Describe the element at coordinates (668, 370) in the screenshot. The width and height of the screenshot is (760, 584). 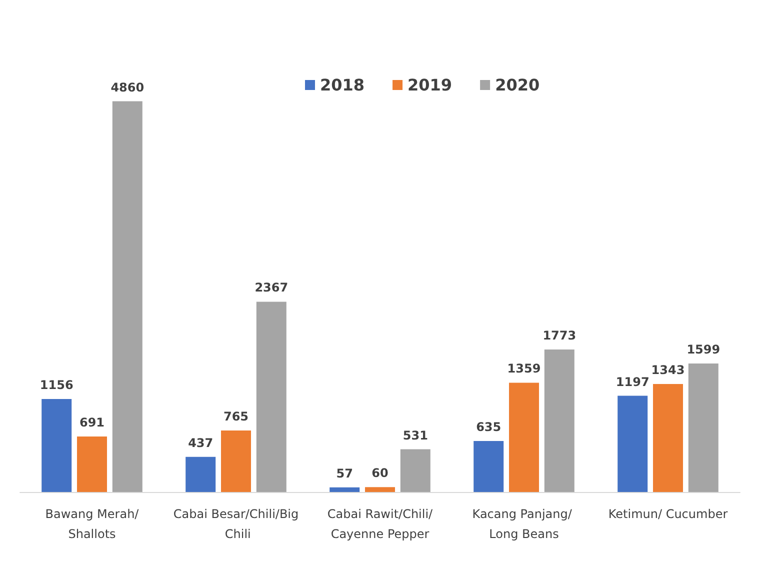
I see `data-label: 1343` at that location.